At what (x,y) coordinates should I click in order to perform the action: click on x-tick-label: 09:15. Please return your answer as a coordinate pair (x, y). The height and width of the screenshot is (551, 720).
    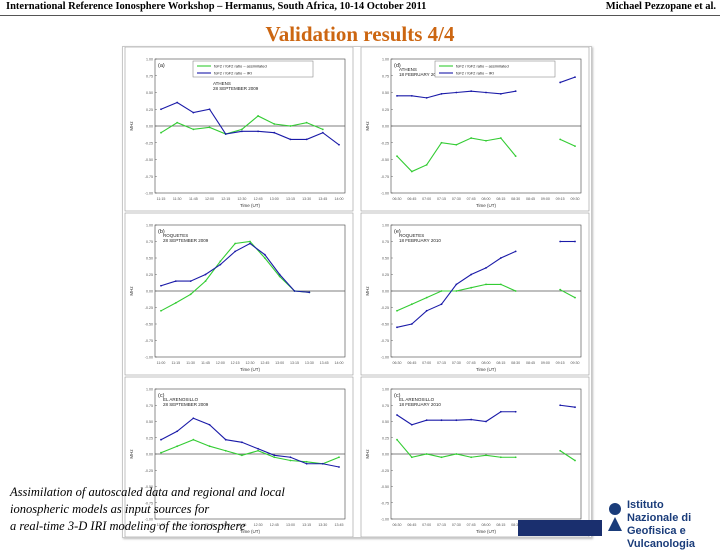
    Looking at the image, I should click on (560, 199).